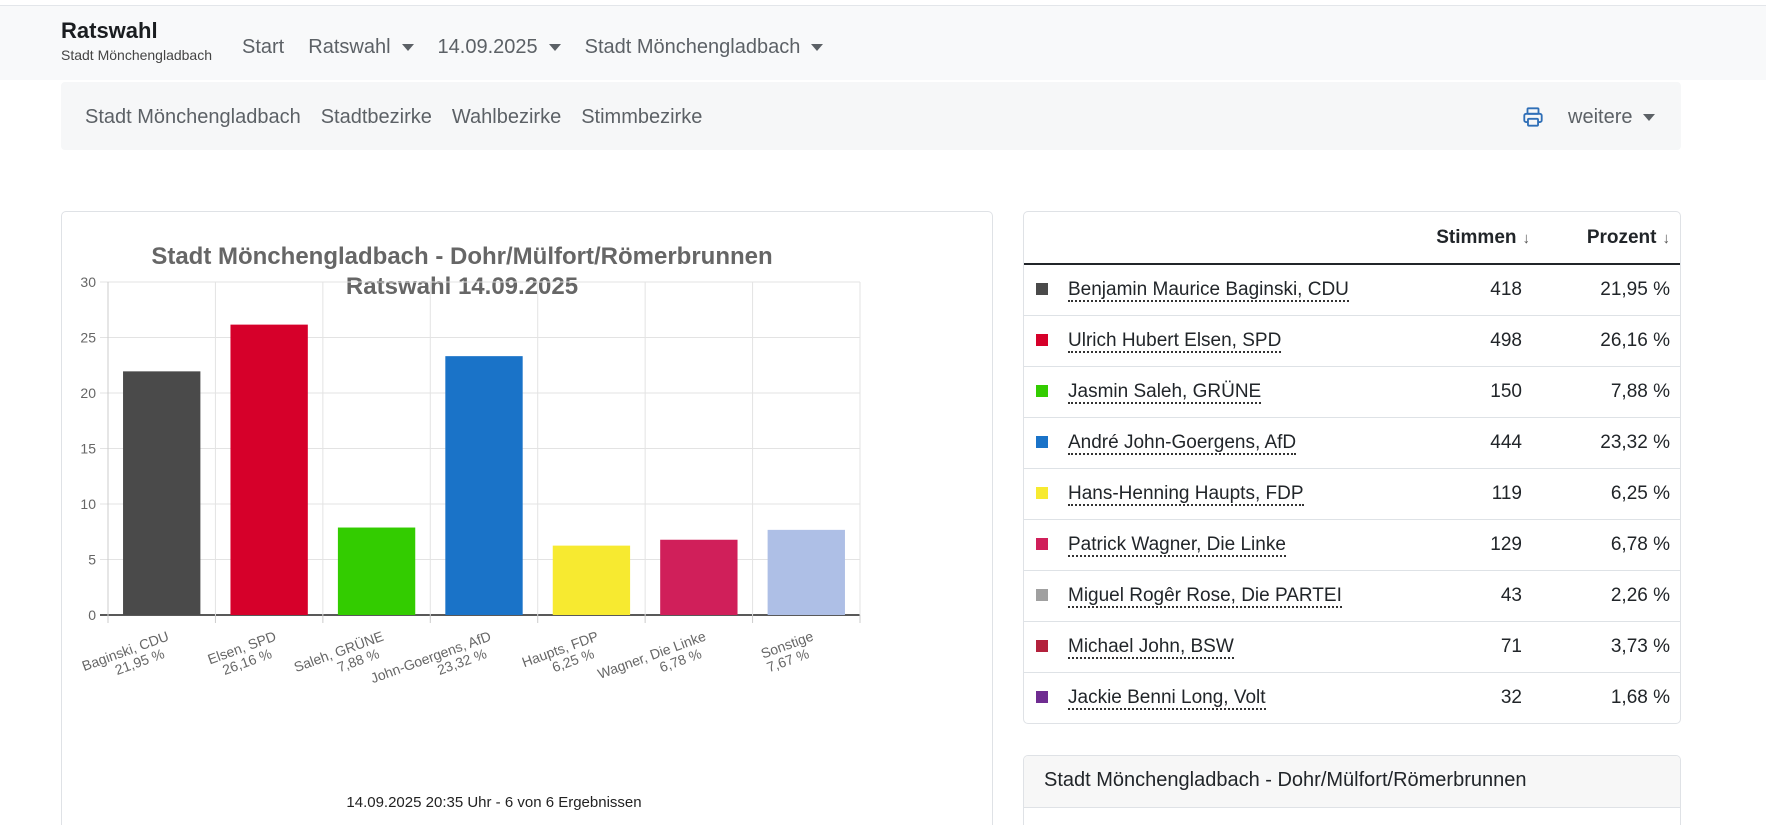  I want to click on color-column-header, so click(1046, 238).